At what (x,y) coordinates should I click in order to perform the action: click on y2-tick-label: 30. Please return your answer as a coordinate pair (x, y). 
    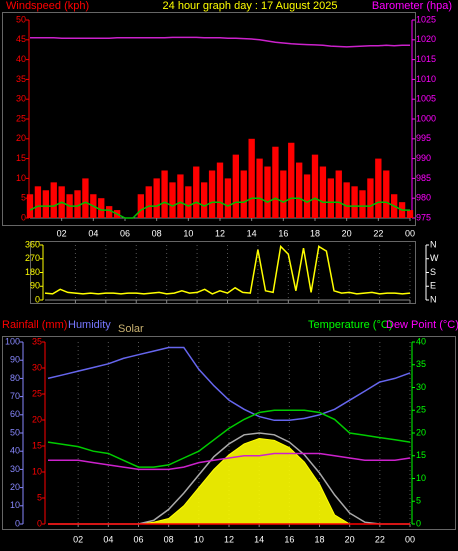
    Looking at the image, I should click on (421, 387).